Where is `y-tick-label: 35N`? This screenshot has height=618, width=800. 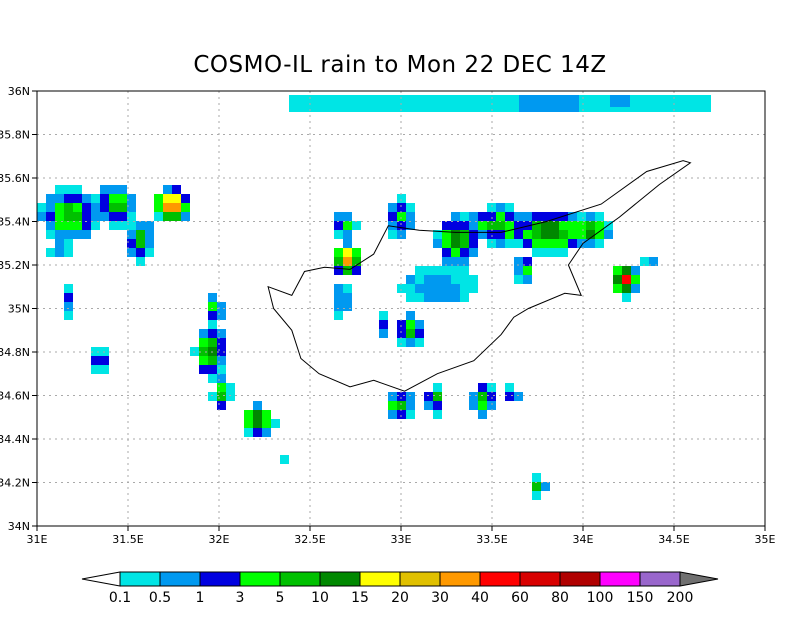
y-tick-label: 35N is located at coordinates (19, 309).